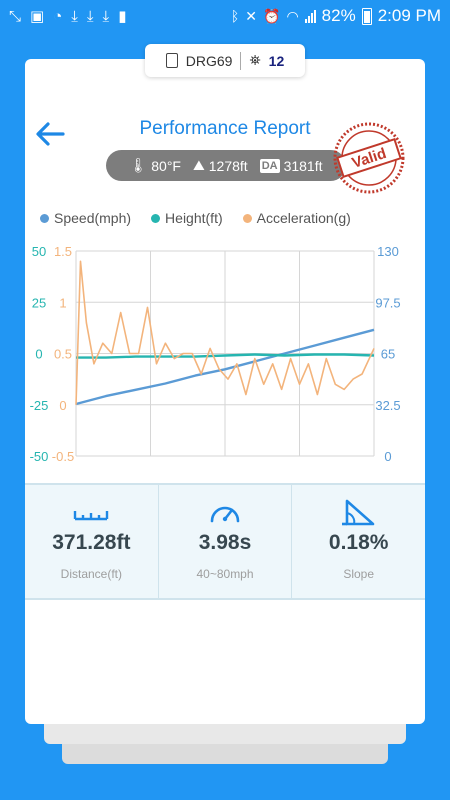  What do you see at coordinates (171, 60) in the screenshot?
I see `device-icon` at bounding box center [171, 60].